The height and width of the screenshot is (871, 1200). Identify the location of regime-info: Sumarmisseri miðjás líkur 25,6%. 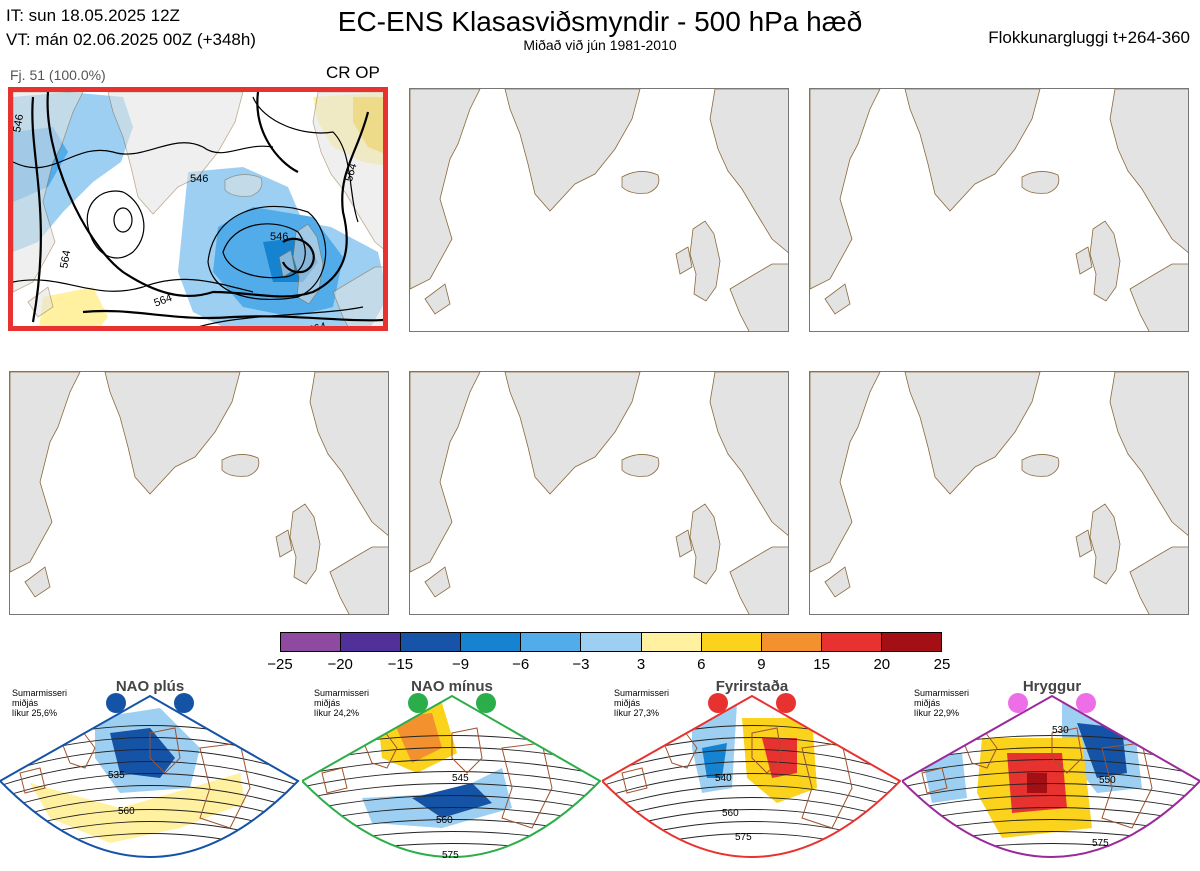
(39, 703).